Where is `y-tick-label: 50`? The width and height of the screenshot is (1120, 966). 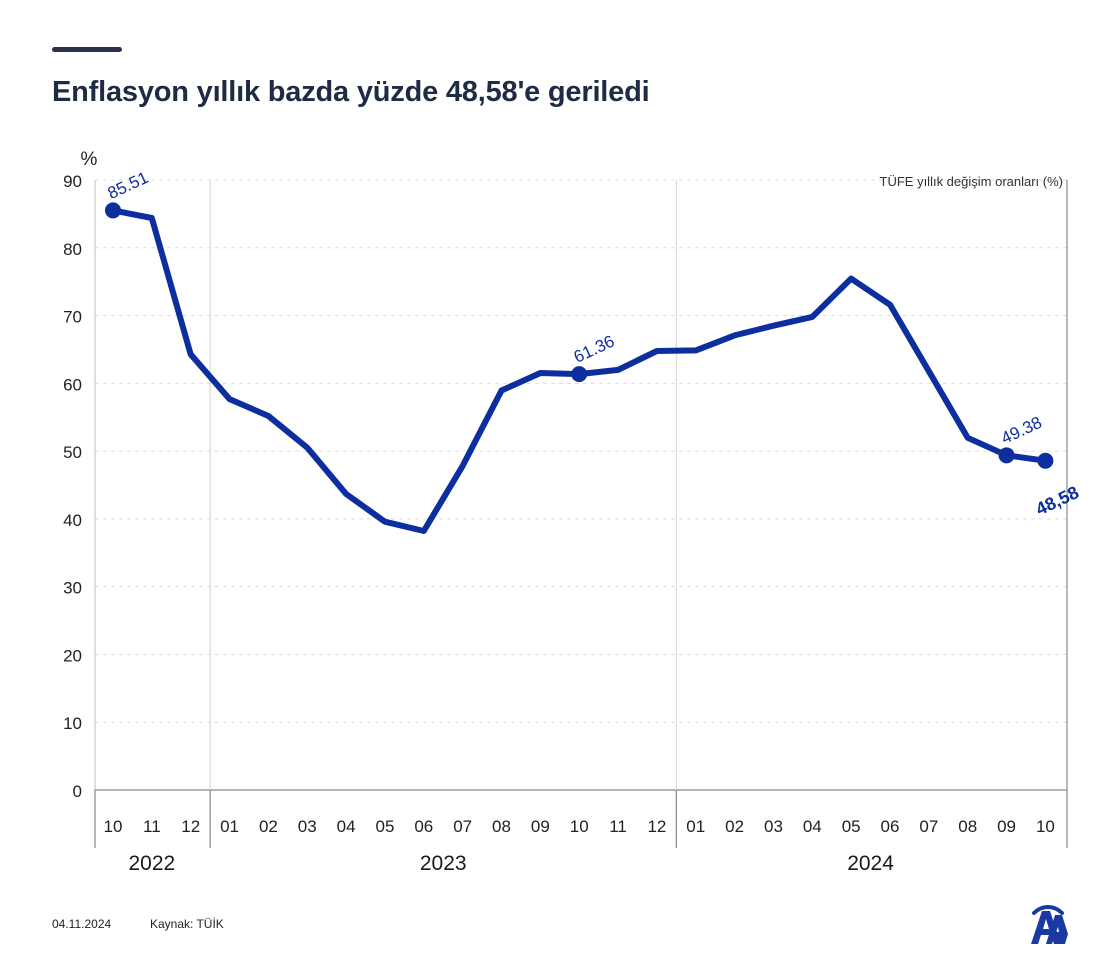
y-tick-label: 50 is located at coordinates (72, 452).